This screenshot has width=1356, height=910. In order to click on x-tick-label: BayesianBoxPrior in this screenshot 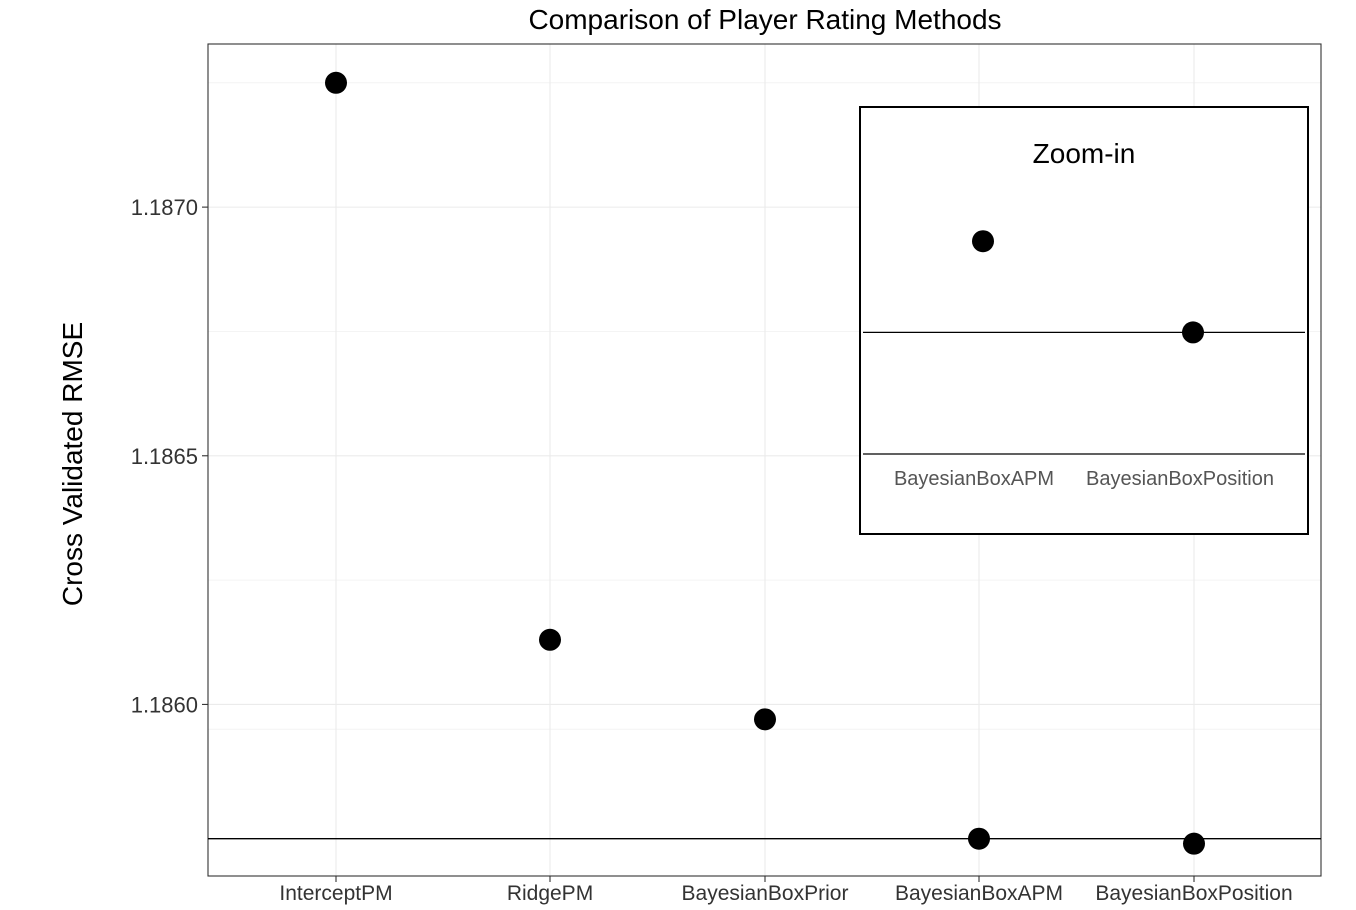, I will do `click(765, 893)`.